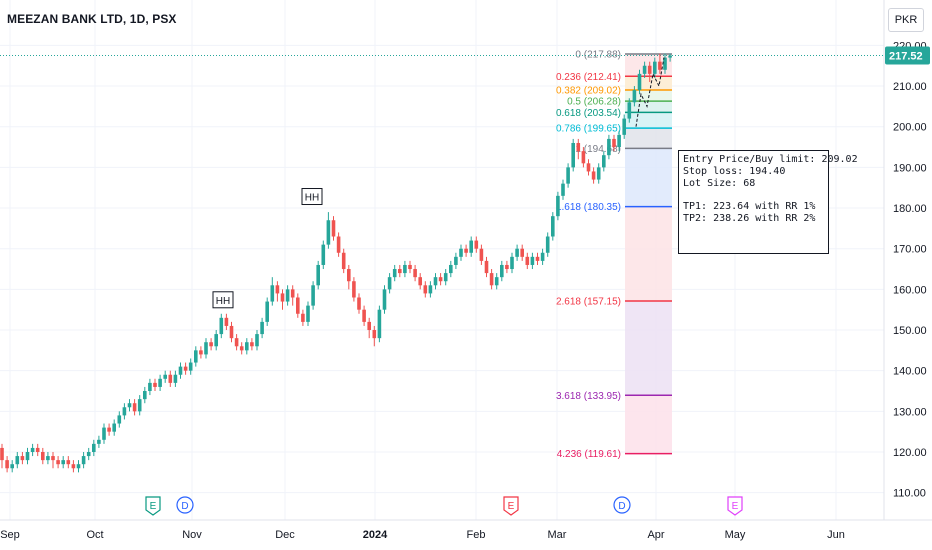 Image resolution: width=932 pixels, height=550 pixels. What do you see at coordinates (192, 535) in the screenshot?
I see `time-tick-label: Nov` at bounding box center [192, 535].